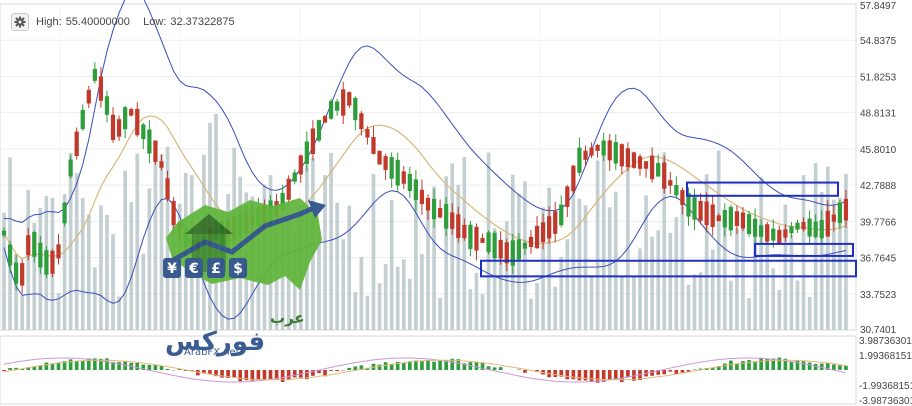  Describe the element at coordinates (424, 370) in the screenshot. I see `oscillator-slow-line` at that location.